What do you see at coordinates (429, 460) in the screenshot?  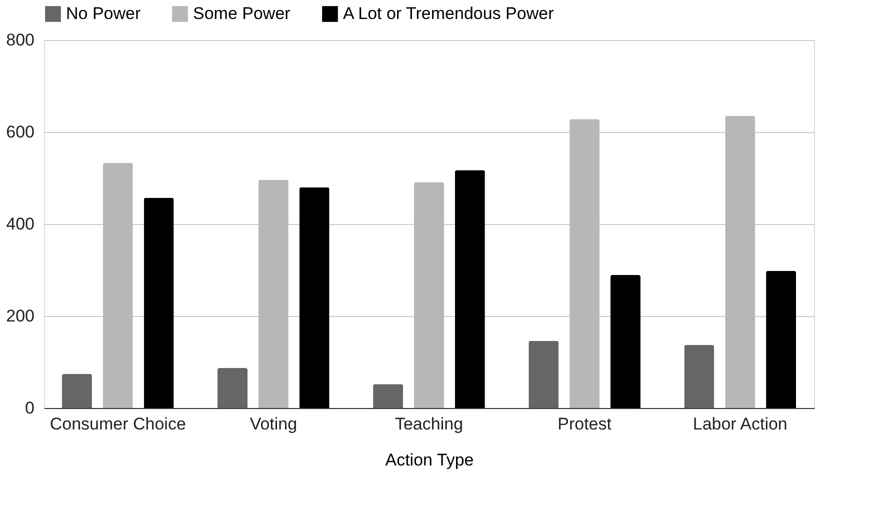 I see `x-axis-title: Action Type` at bounding box center [429, 460].